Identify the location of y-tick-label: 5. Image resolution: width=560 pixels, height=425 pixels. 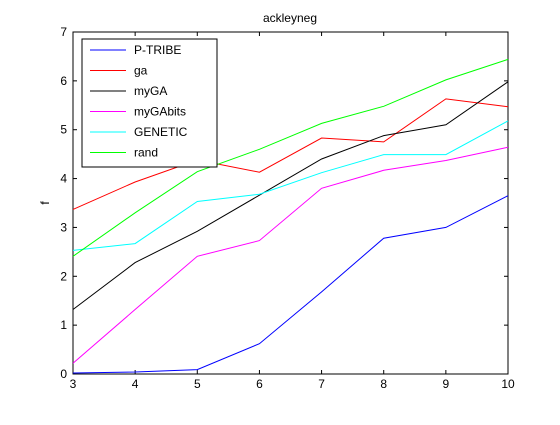
(63, 130).